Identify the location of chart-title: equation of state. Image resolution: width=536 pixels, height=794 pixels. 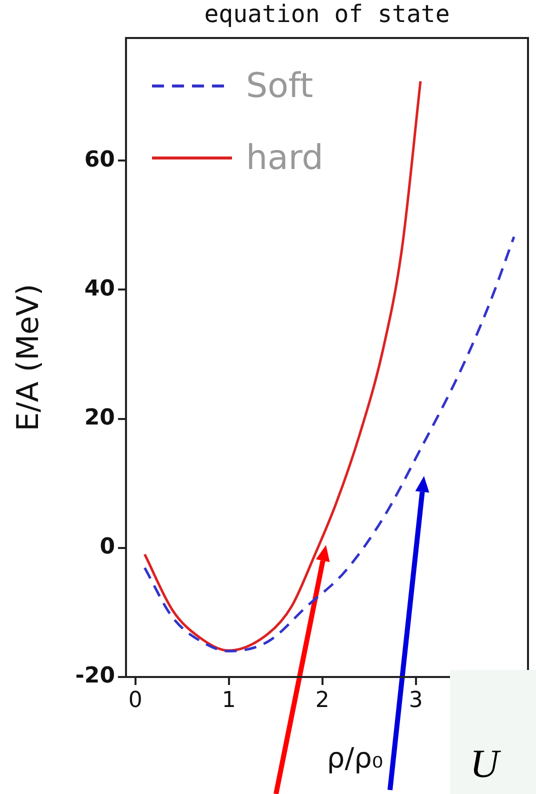
(327, 14).